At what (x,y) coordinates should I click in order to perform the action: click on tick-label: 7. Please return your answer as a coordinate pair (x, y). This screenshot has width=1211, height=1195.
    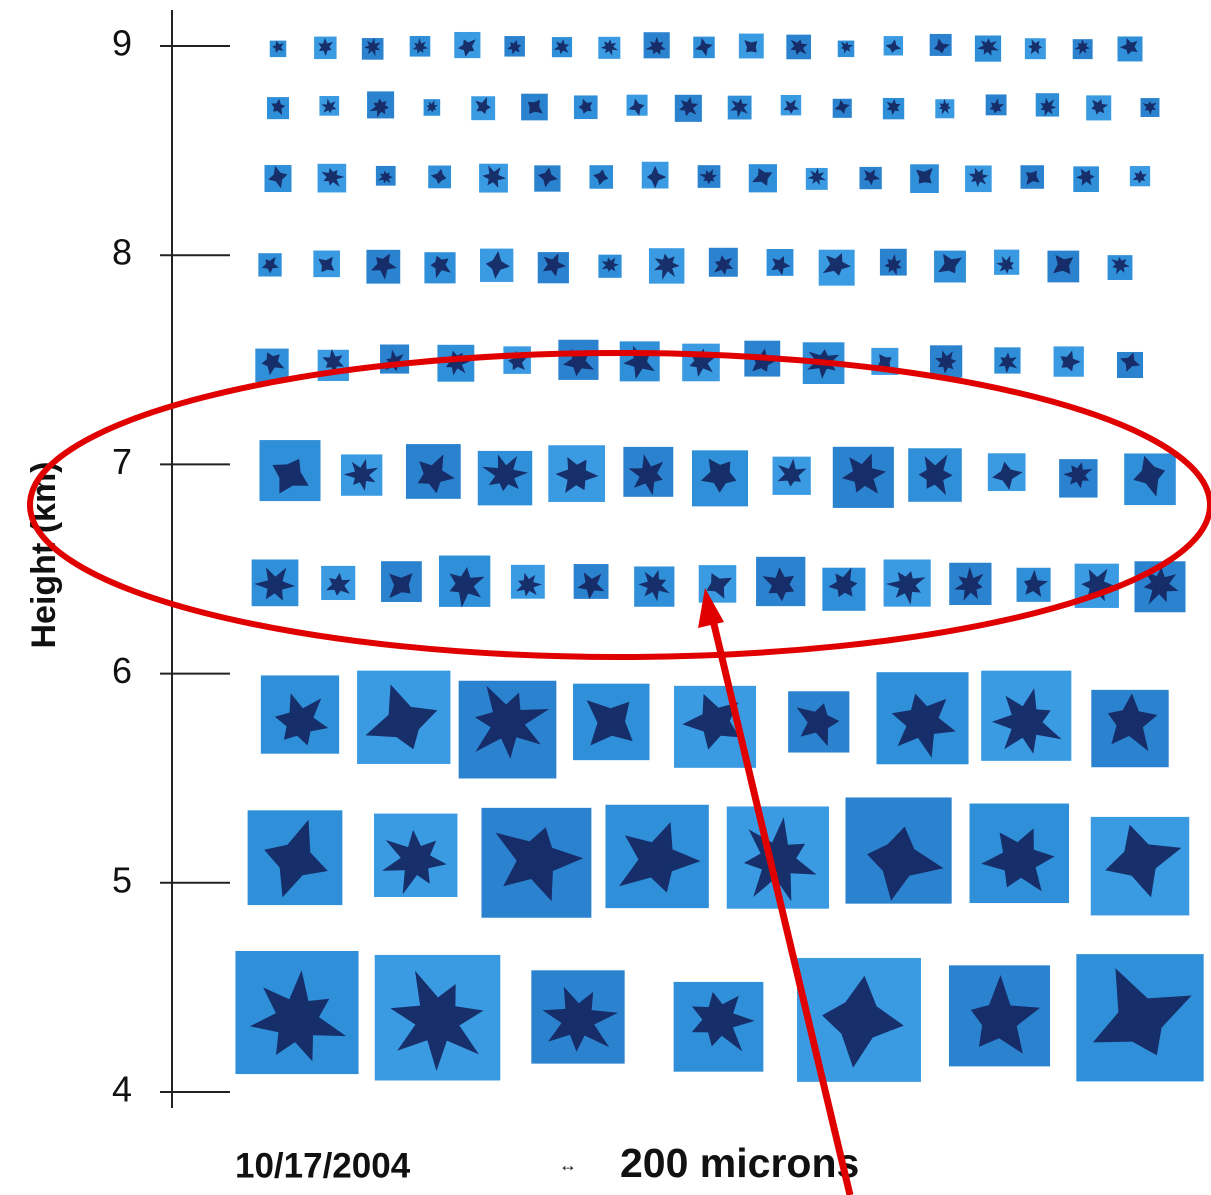
    Looking at the image, I should click on (122, 461).